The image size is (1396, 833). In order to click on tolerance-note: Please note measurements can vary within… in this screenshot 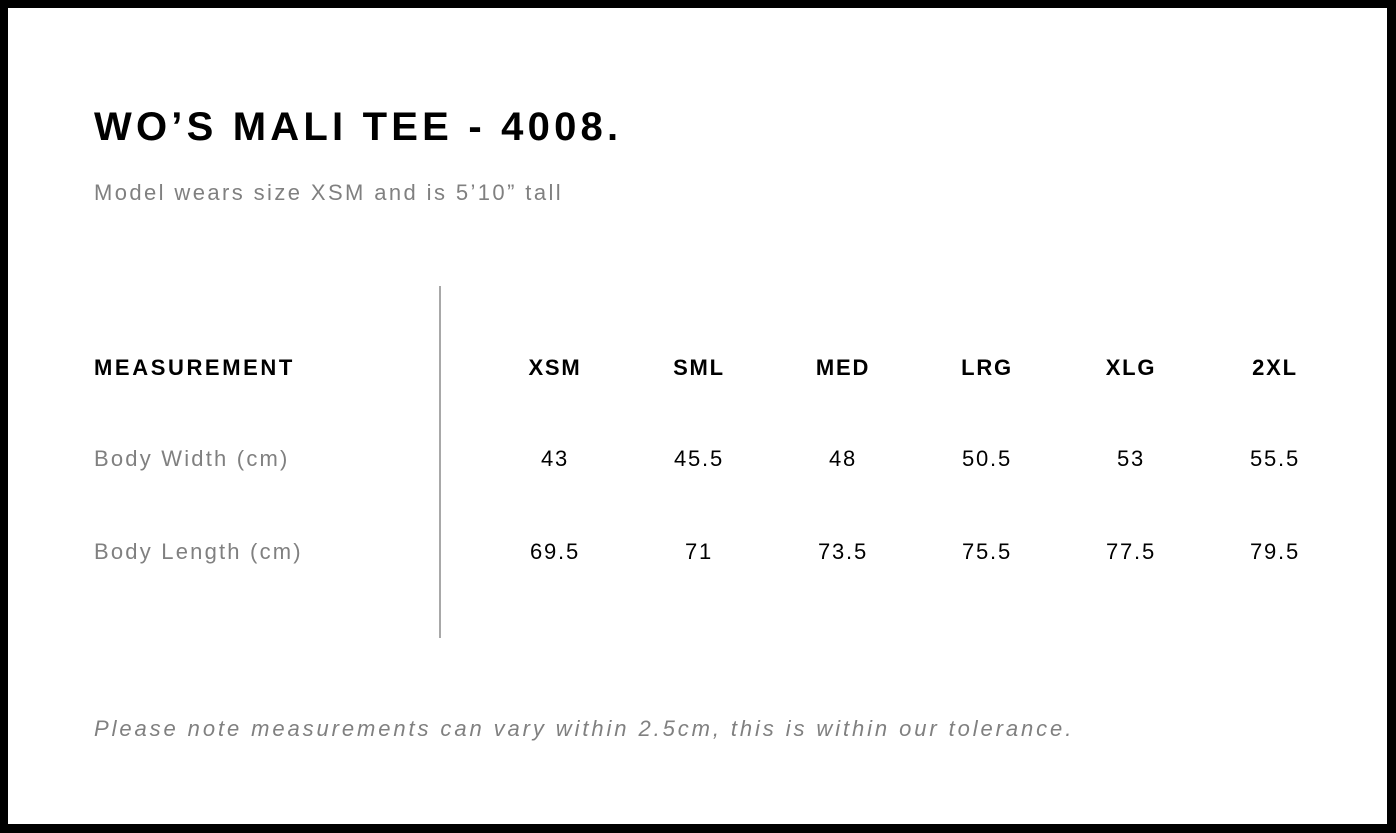, I will do `click(584, 728)`.